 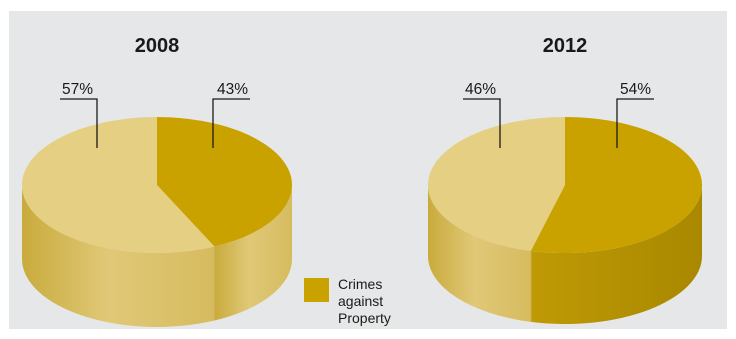 I want to click on legend: Crimes against Property, so click(x=366, y=301).